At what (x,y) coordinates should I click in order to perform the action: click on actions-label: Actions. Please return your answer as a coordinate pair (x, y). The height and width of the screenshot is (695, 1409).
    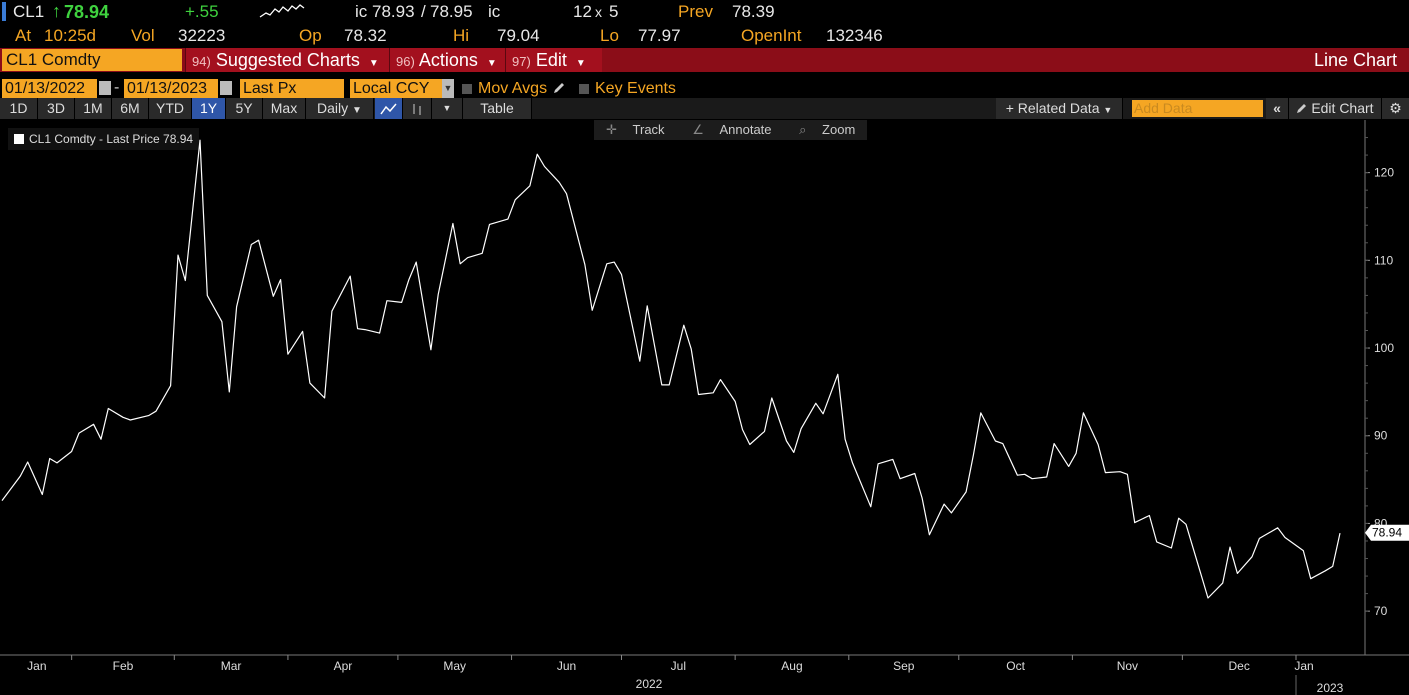
    Looking at the image, I should click on (448, 60).